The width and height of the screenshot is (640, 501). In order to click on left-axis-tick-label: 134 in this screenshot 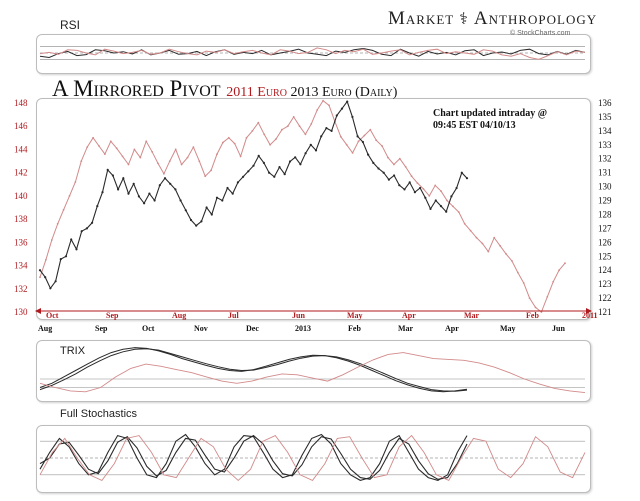, I will do `click(21, 266)`.